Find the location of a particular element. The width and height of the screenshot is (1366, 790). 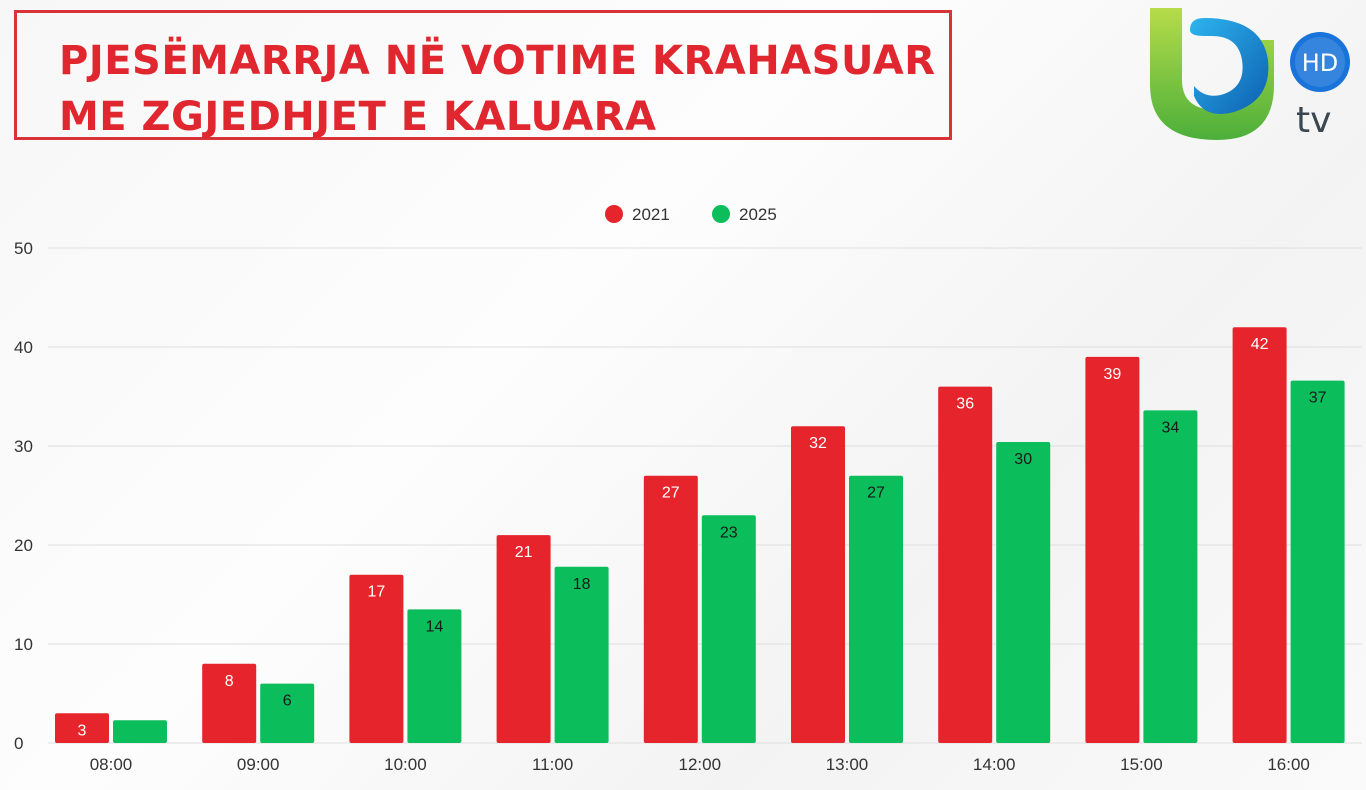

data-label-2021: 21 is located at coordinates (524, 552).